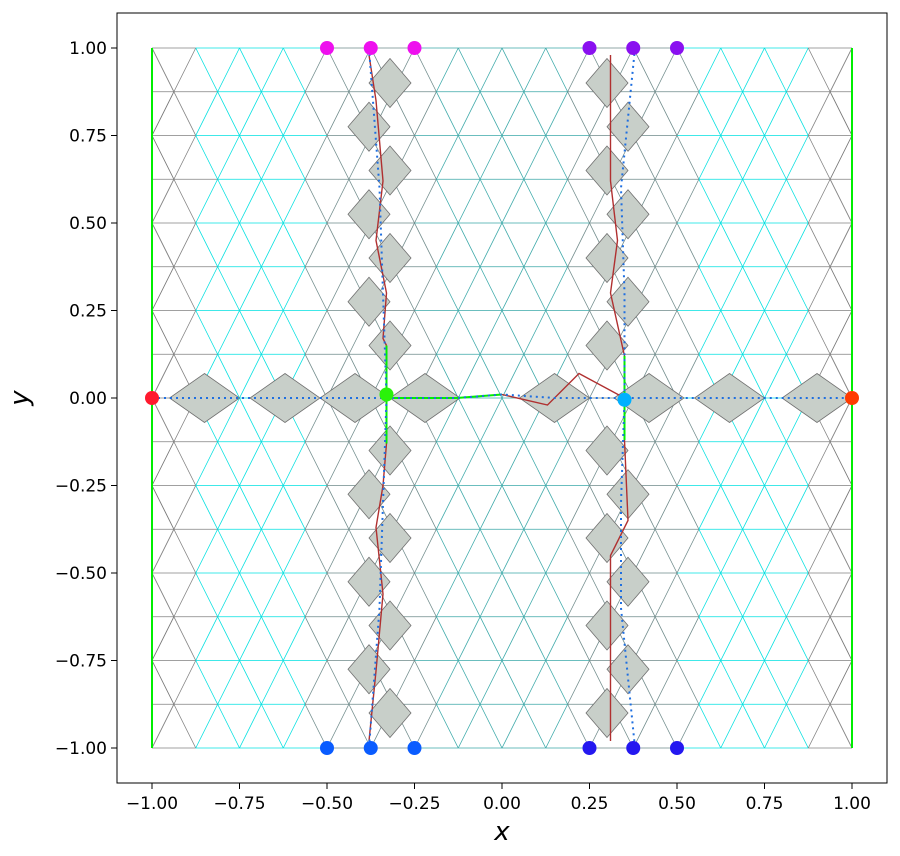 This screenshot has width=900, height=856. What do you see at coordinates (86, 399) in the screenshot?
I see `y-ticks: −1.00 −0.75 −0.50 −0.25 0.00 0.25 0.50 0.75 1.00` at bounding box center [86, 399].